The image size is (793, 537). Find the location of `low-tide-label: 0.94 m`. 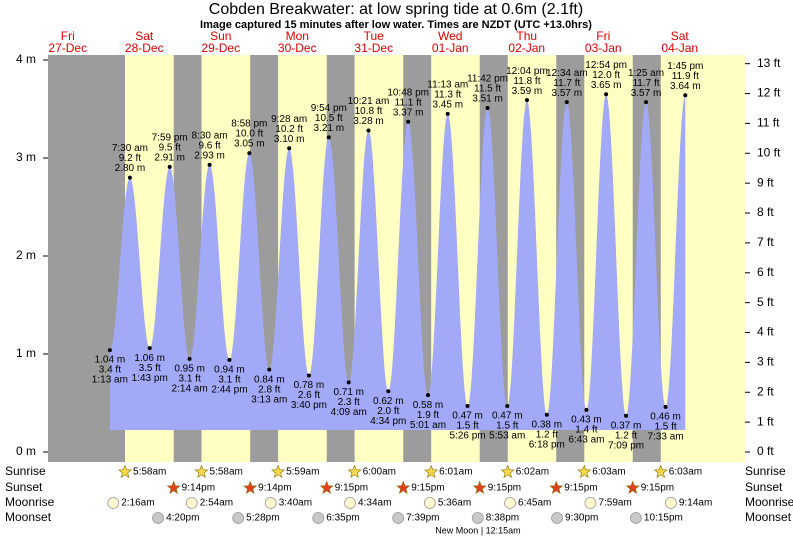

low-tide-label: 0.94 m is located at coordinates (229, 370).